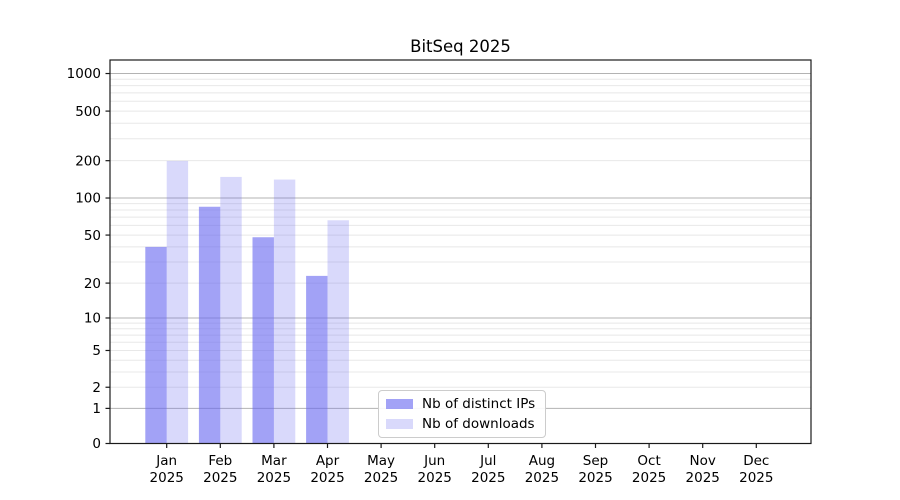 Image resolution: width=900 pixels, height=500 pixels. I want to click on x-tick-label-month: Dec, so click(756, 461).